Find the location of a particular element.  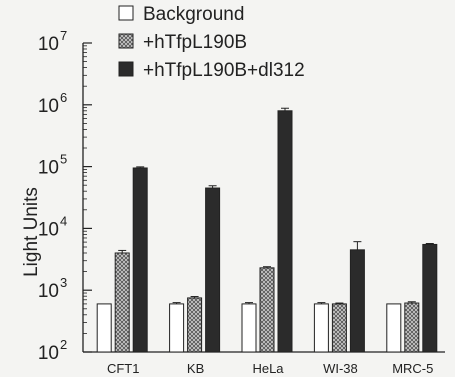

y-tick-exponent: 7 is located at coordinates (63, 35).